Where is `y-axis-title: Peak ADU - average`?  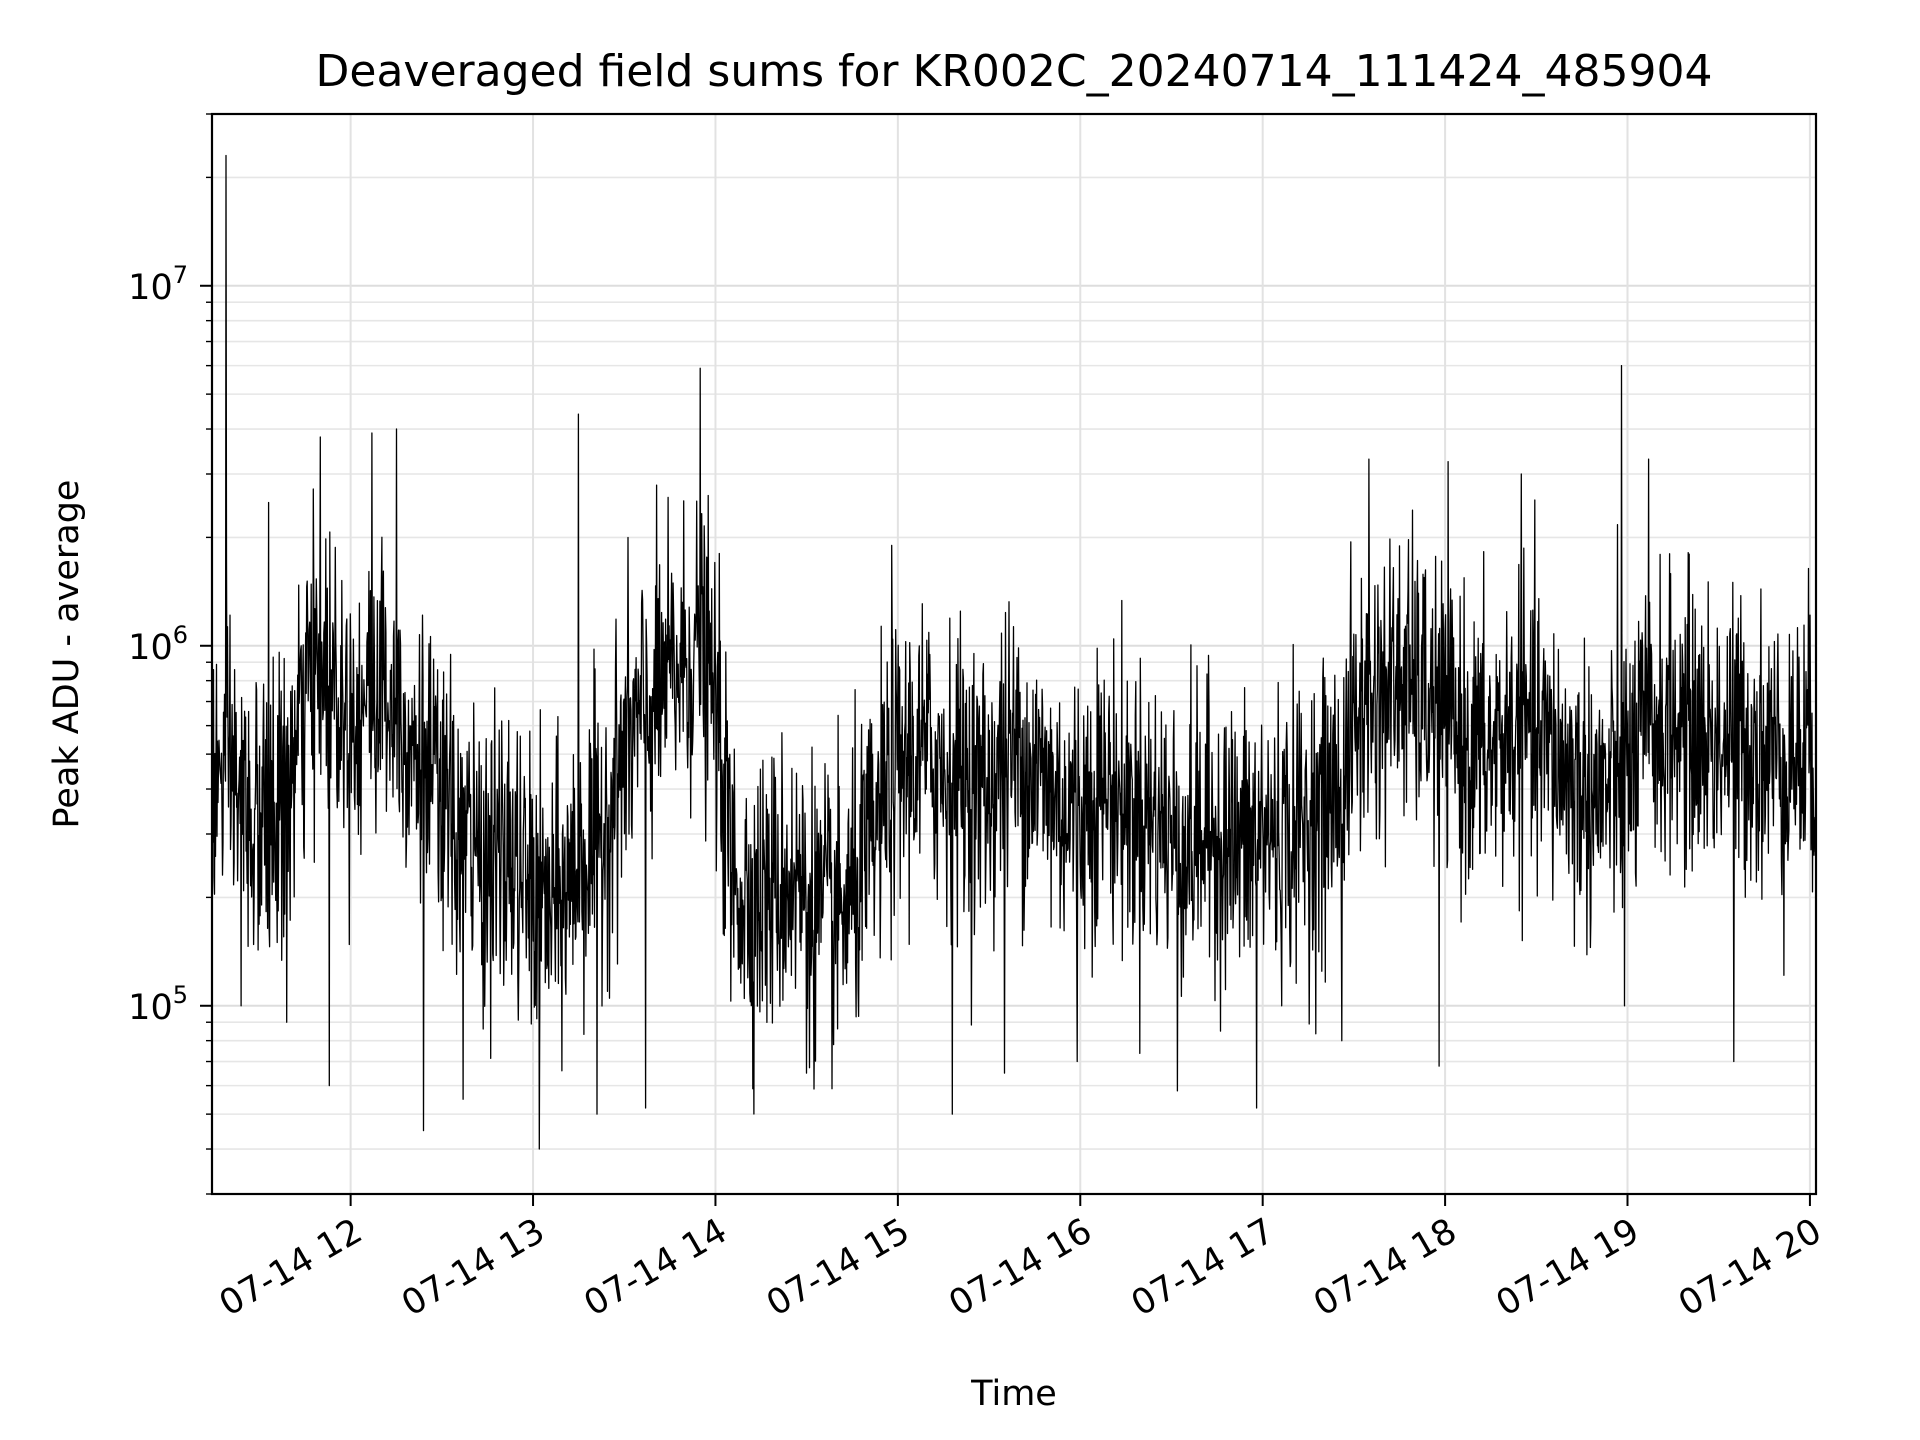 y-axis-title: Peak ADU - average is located at coordinates (67, 654).